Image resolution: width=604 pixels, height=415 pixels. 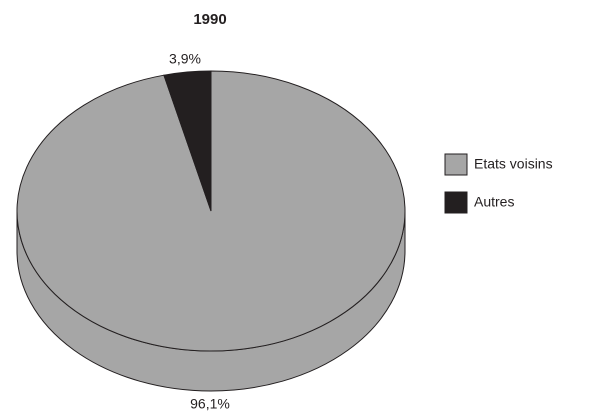 I want to click on legend-label: Autres, so click(x=494, y=202).